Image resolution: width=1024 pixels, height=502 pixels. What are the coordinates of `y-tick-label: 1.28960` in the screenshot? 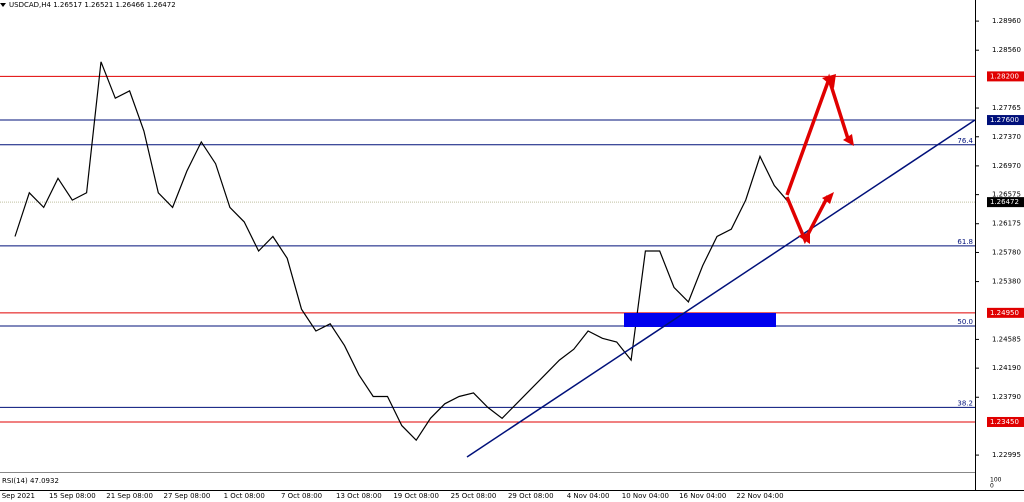 It's located at (1006, 21).